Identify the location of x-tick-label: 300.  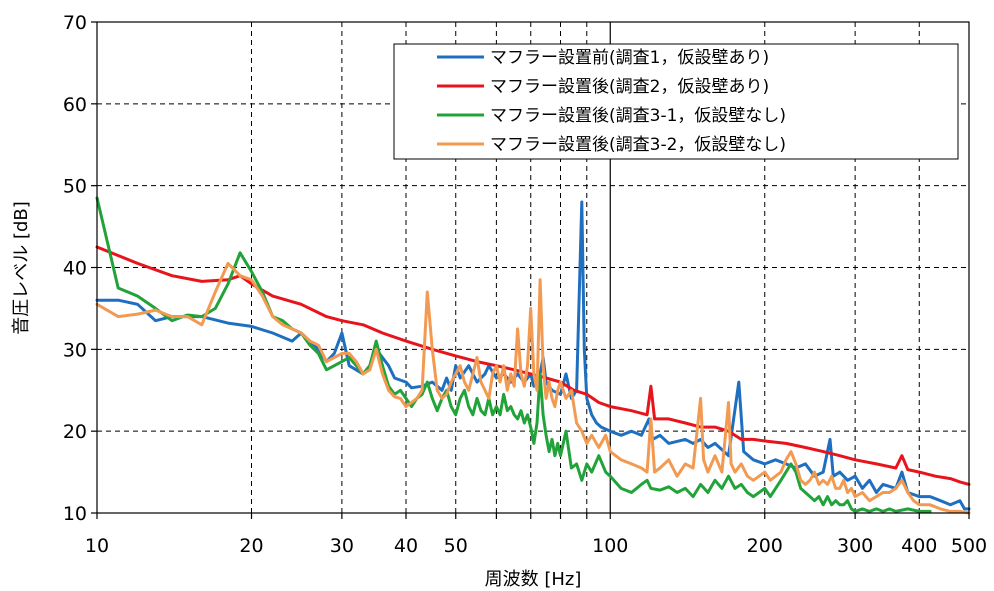
(855, 546).